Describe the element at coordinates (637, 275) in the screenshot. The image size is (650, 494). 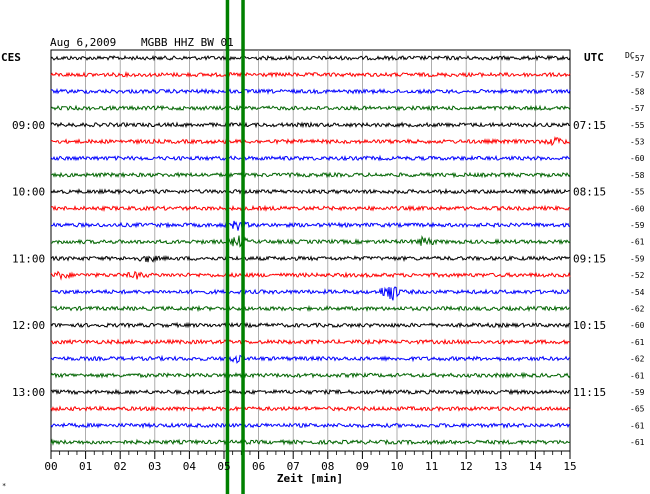
I see `dc-offset-label: -52` at that location.